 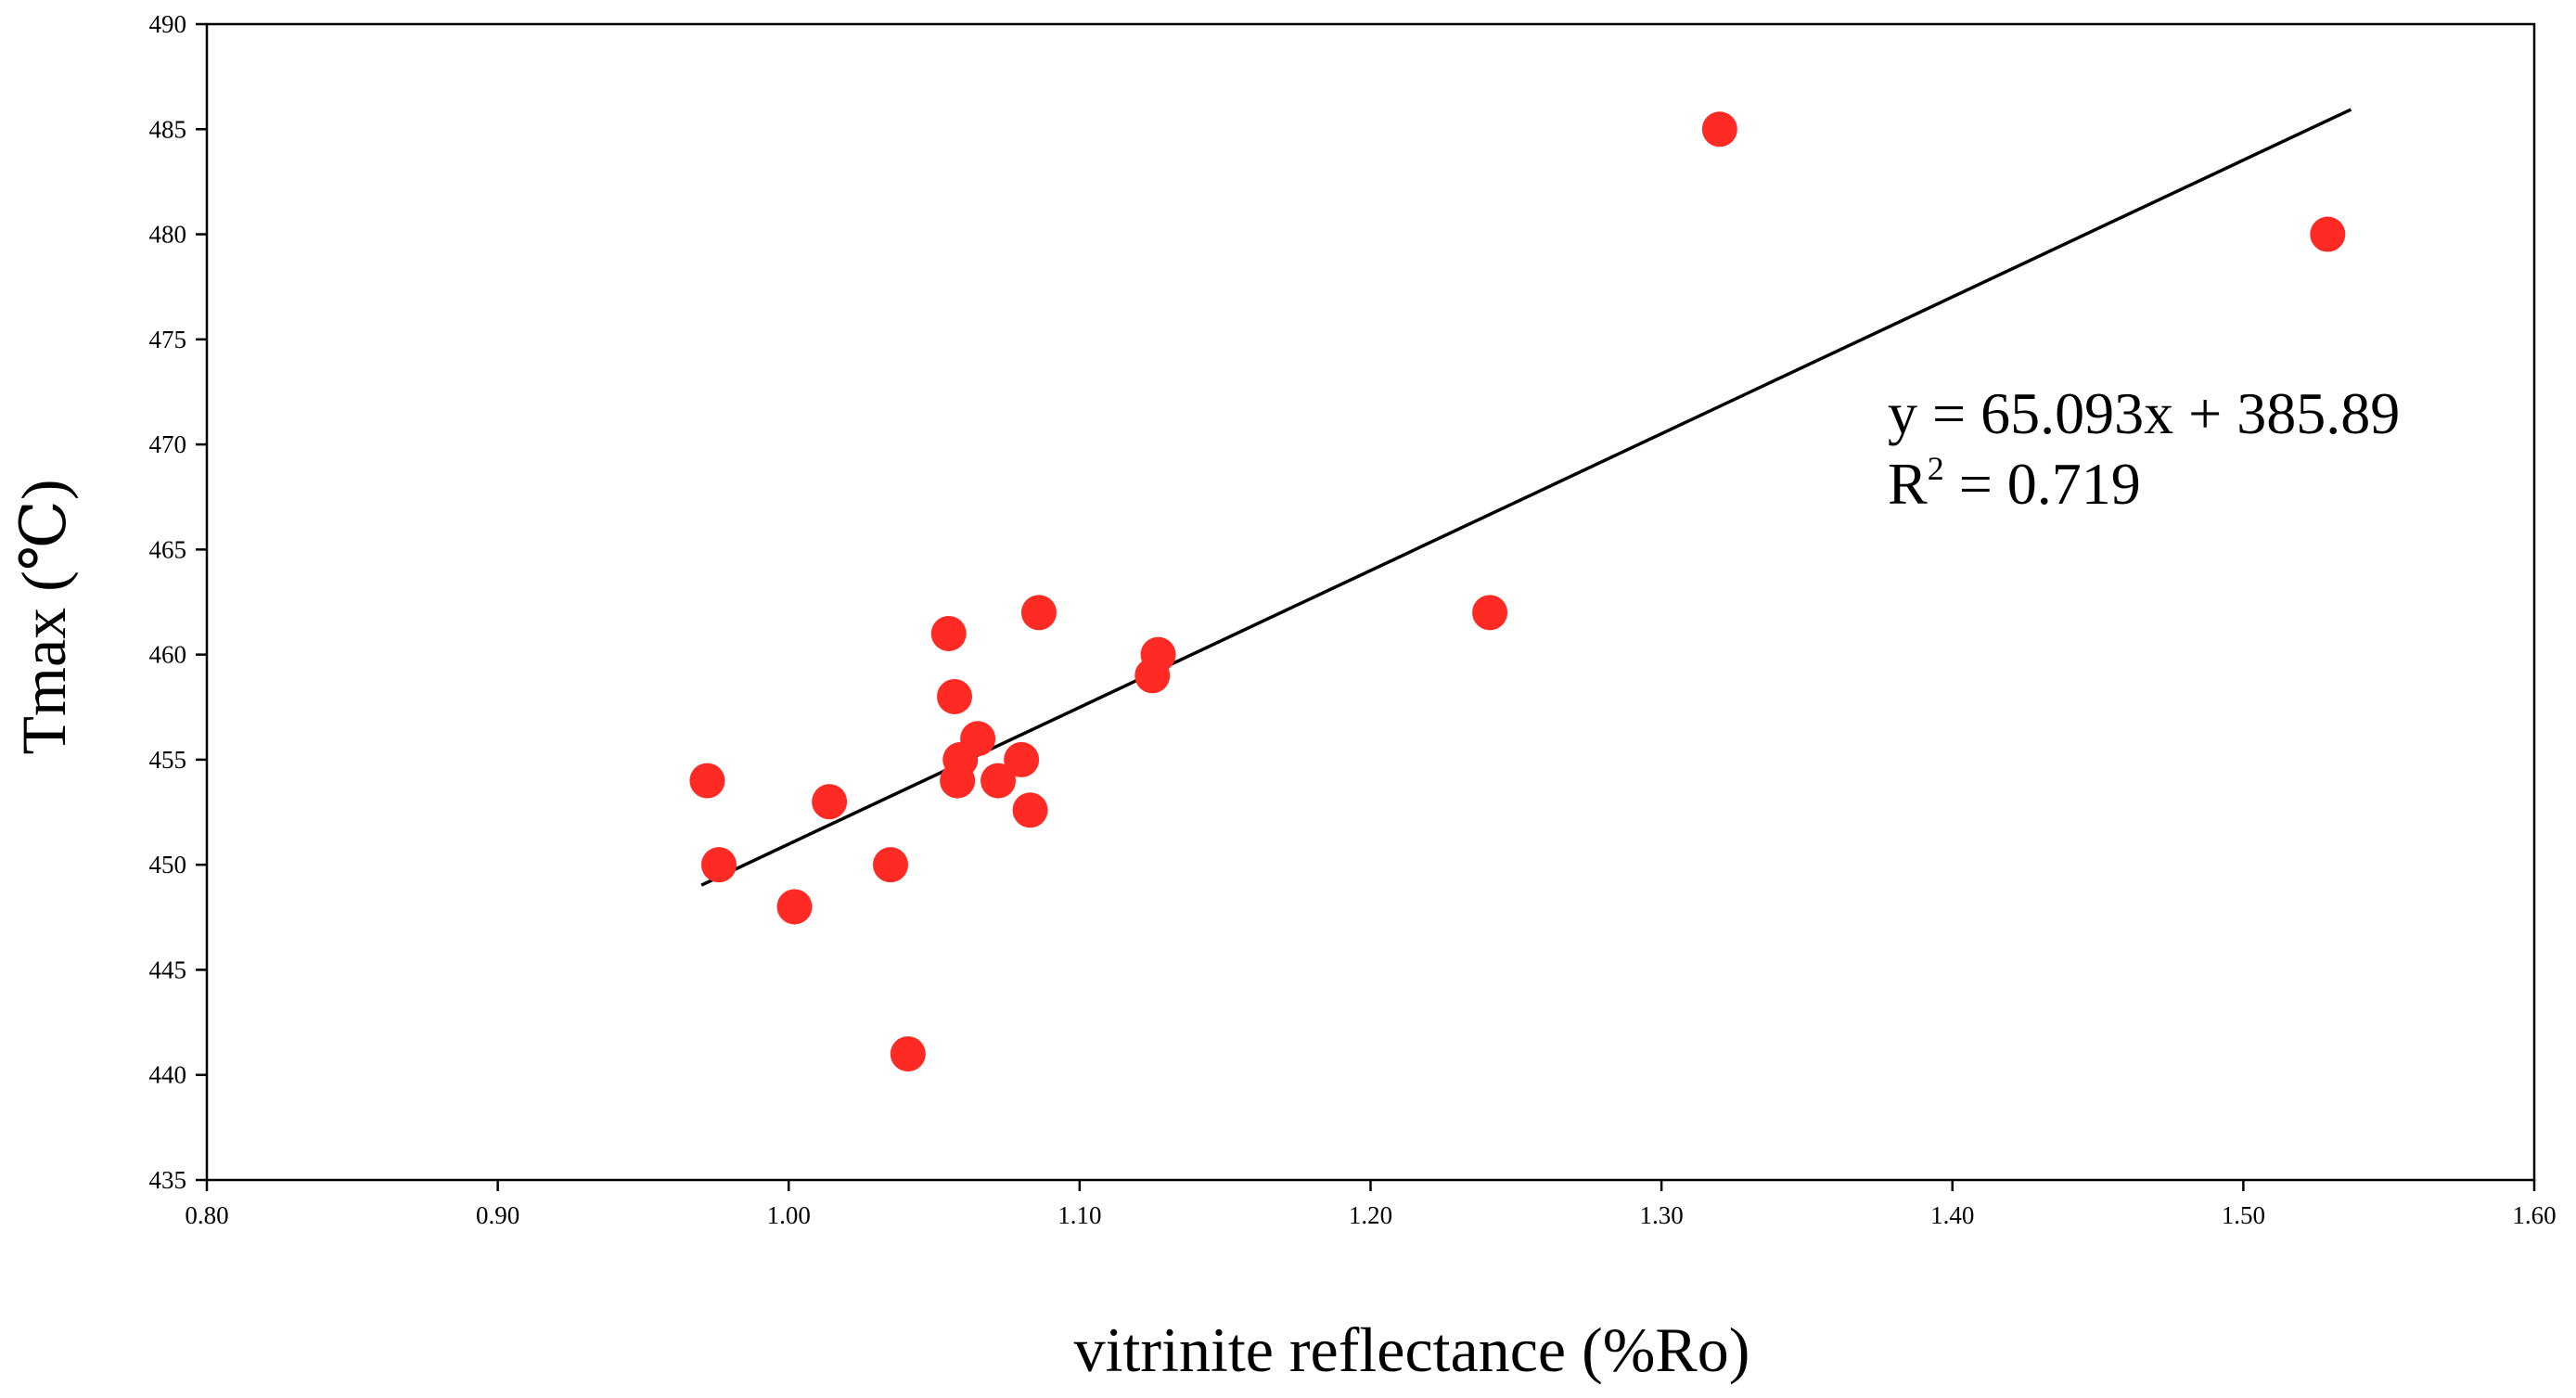 I want to click on y-tick-label: 490, so click(x=168, y=24).